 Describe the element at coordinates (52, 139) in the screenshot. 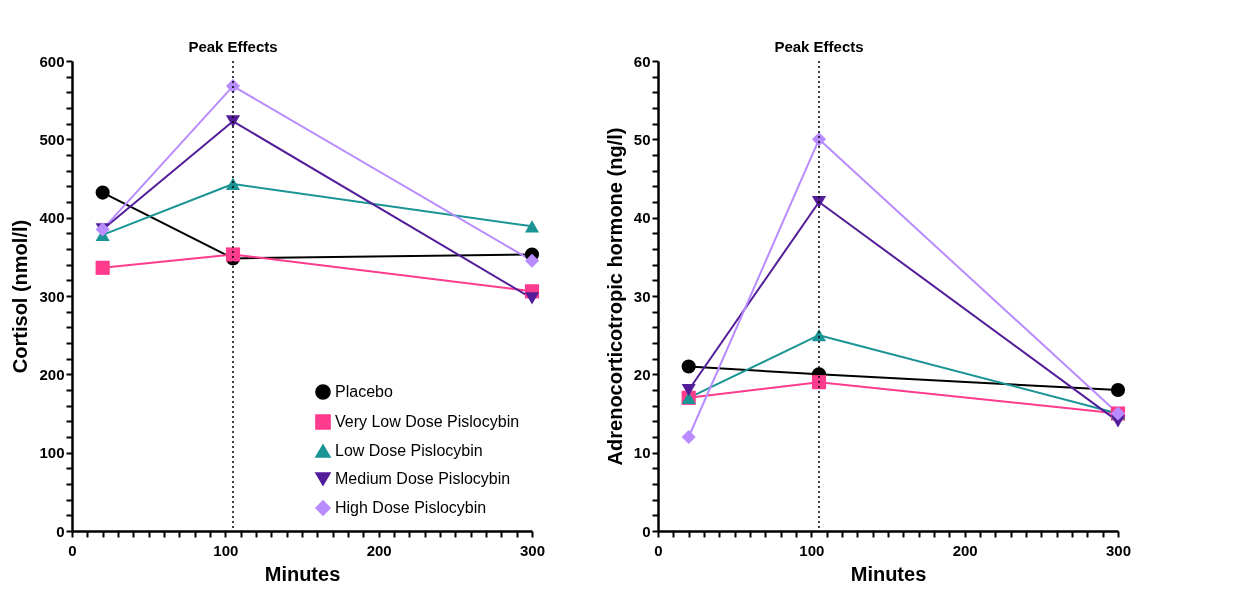

I see `y-tick-label: 500` at that location.